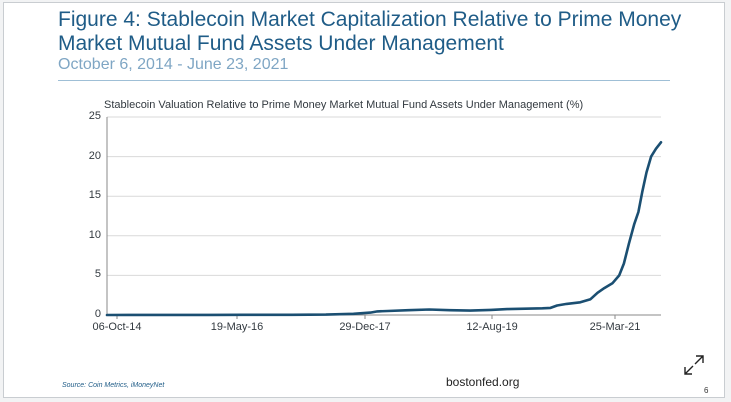 The height and width of the screenshot is (402, 731). What do you see at coordinates (173, 64) in the screenshot?
I see `figure-subtitle: October 6, 2014 - June 23, 2021` at bounding box center [173, 64].